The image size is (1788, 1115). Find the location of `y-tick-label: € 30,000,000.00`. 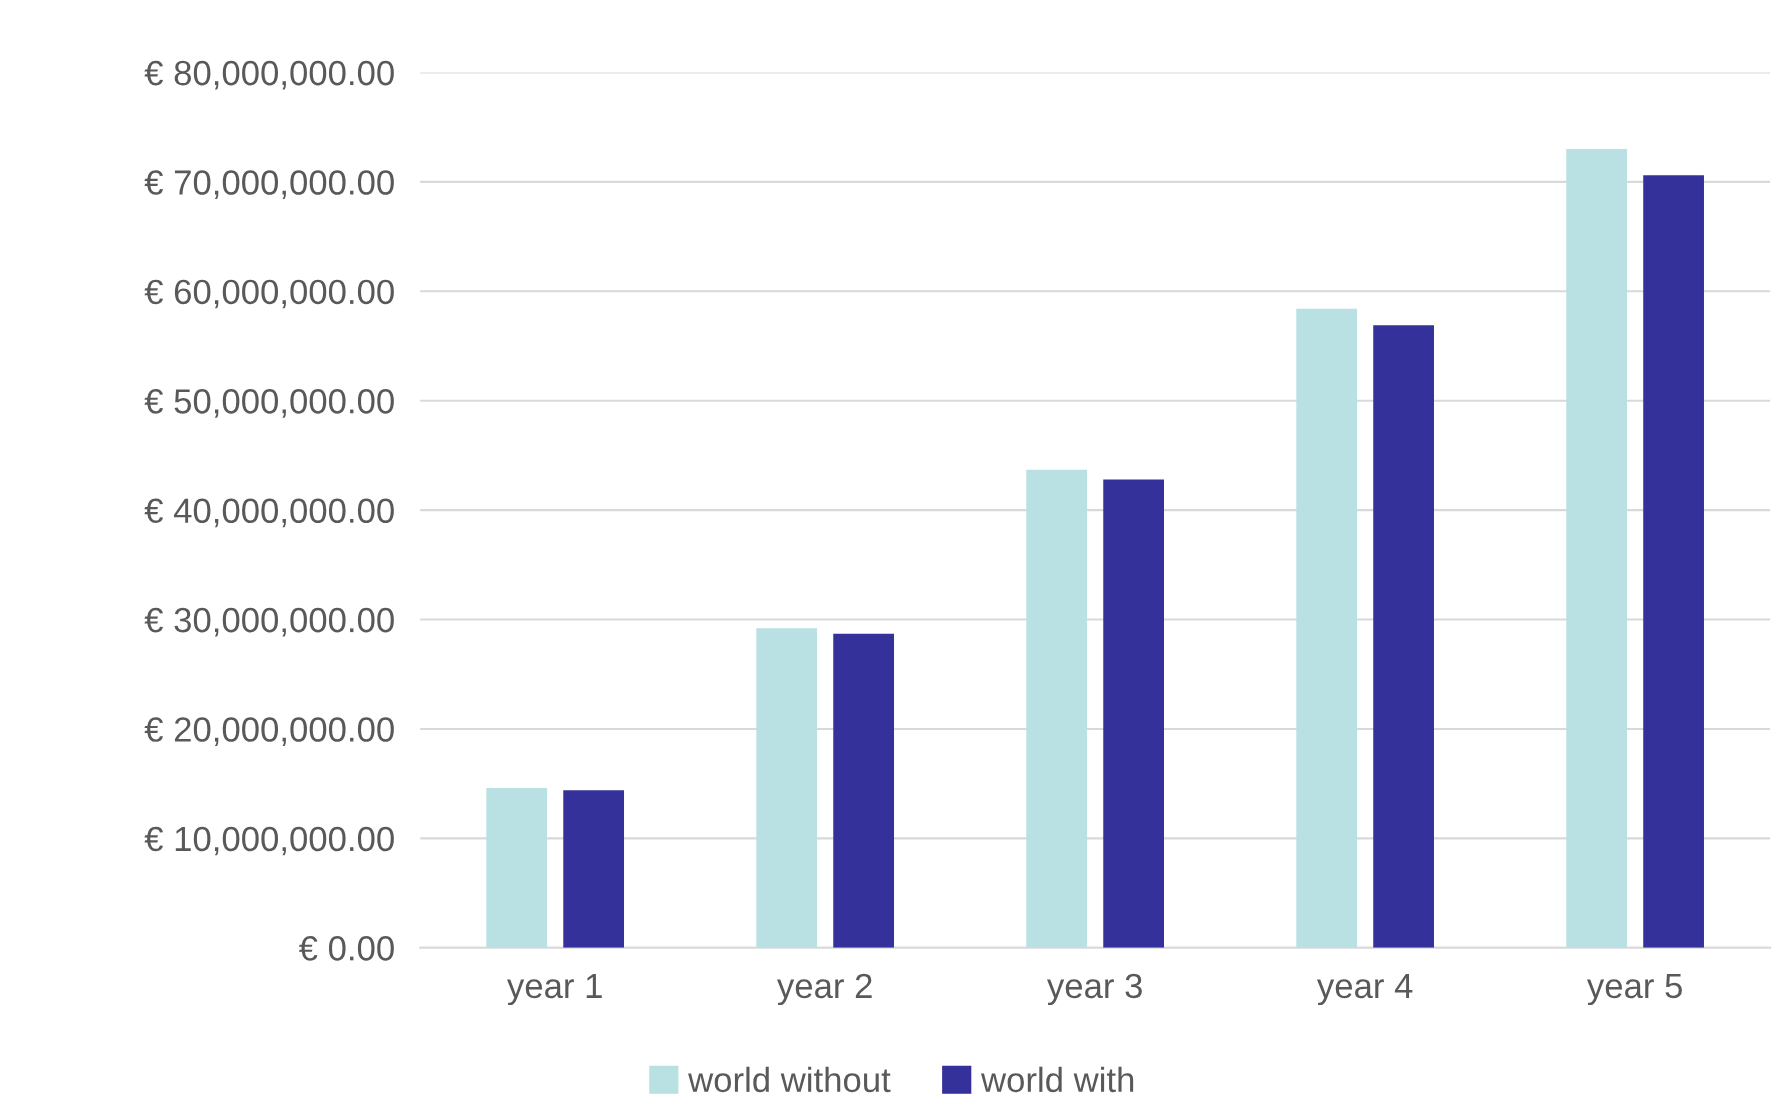

y-tick-label: € 30,000,000.00 is located at coordinates (269, 622).